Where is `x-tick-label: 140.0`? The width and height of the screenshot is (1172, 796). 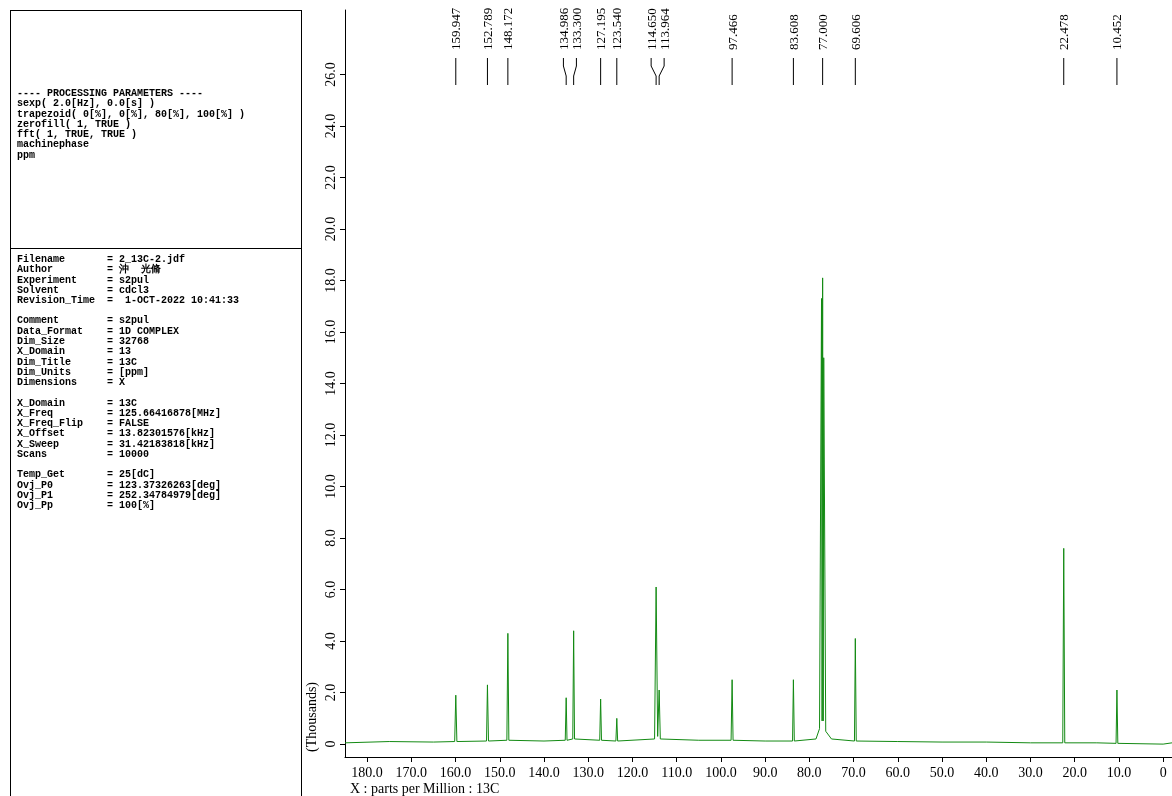 x-tick-label: 140.0 is located at coordinates (544, 772).